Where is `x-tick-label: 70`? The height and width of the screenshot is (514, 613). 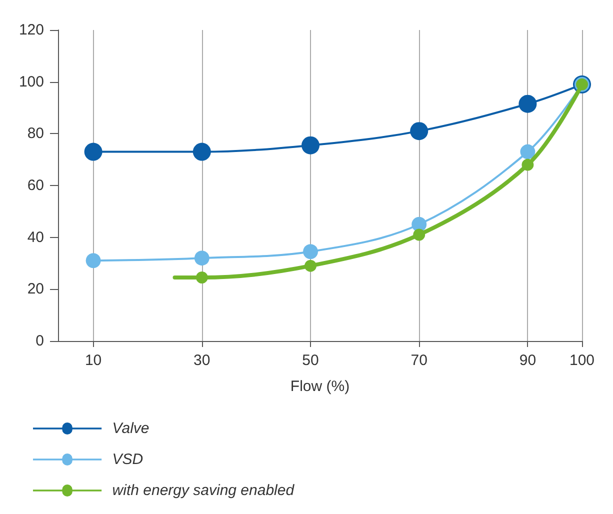 x-tick-label: 70 is located at coordinates (419, 360).